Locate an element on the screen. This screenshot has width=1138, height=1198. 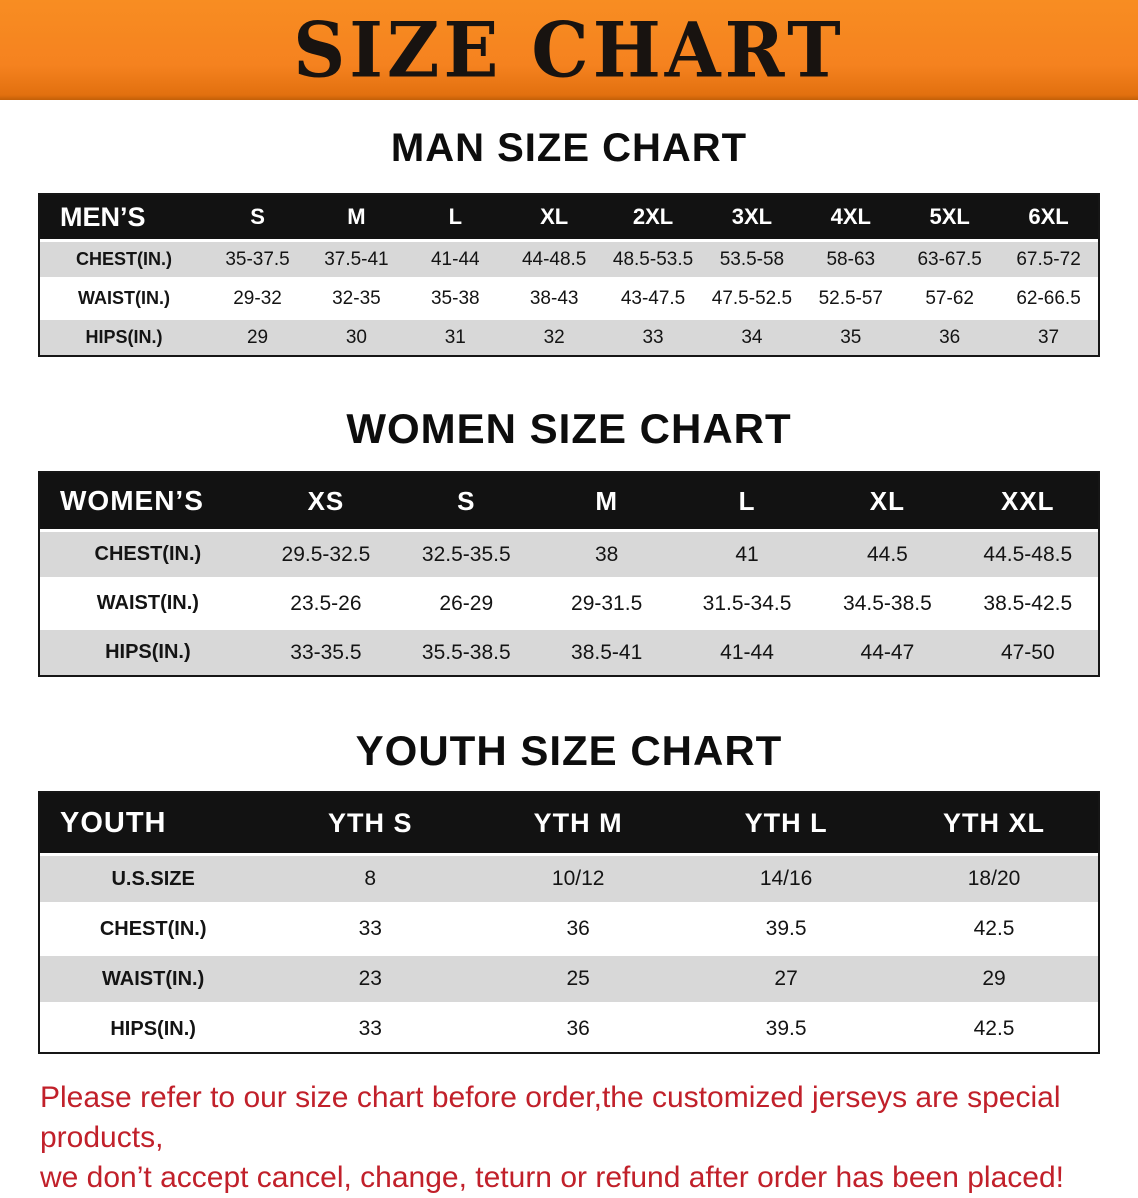
cell-value: 58-63 is located at coordinates (851, 260).